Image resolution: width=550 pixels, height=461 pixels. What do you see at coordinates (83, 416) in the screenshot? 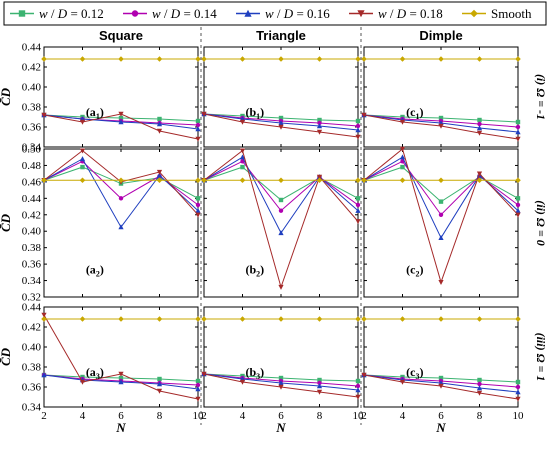
I see `x-tick-label: 4` at bounding box center [83, 416].